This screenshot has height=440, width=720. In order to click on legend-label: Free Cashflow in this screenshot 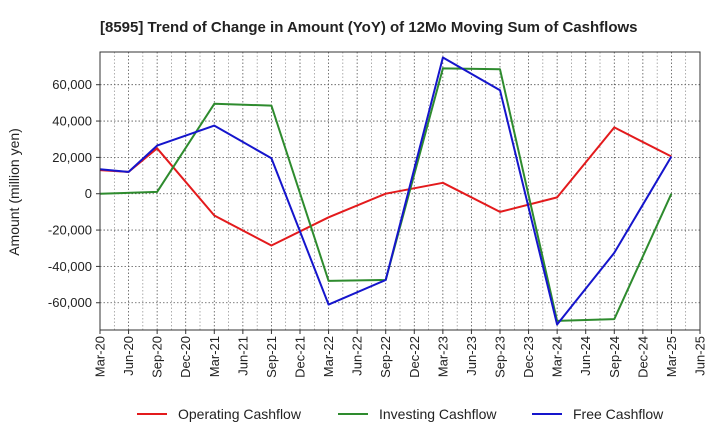, I will do `click(618, 414)`.